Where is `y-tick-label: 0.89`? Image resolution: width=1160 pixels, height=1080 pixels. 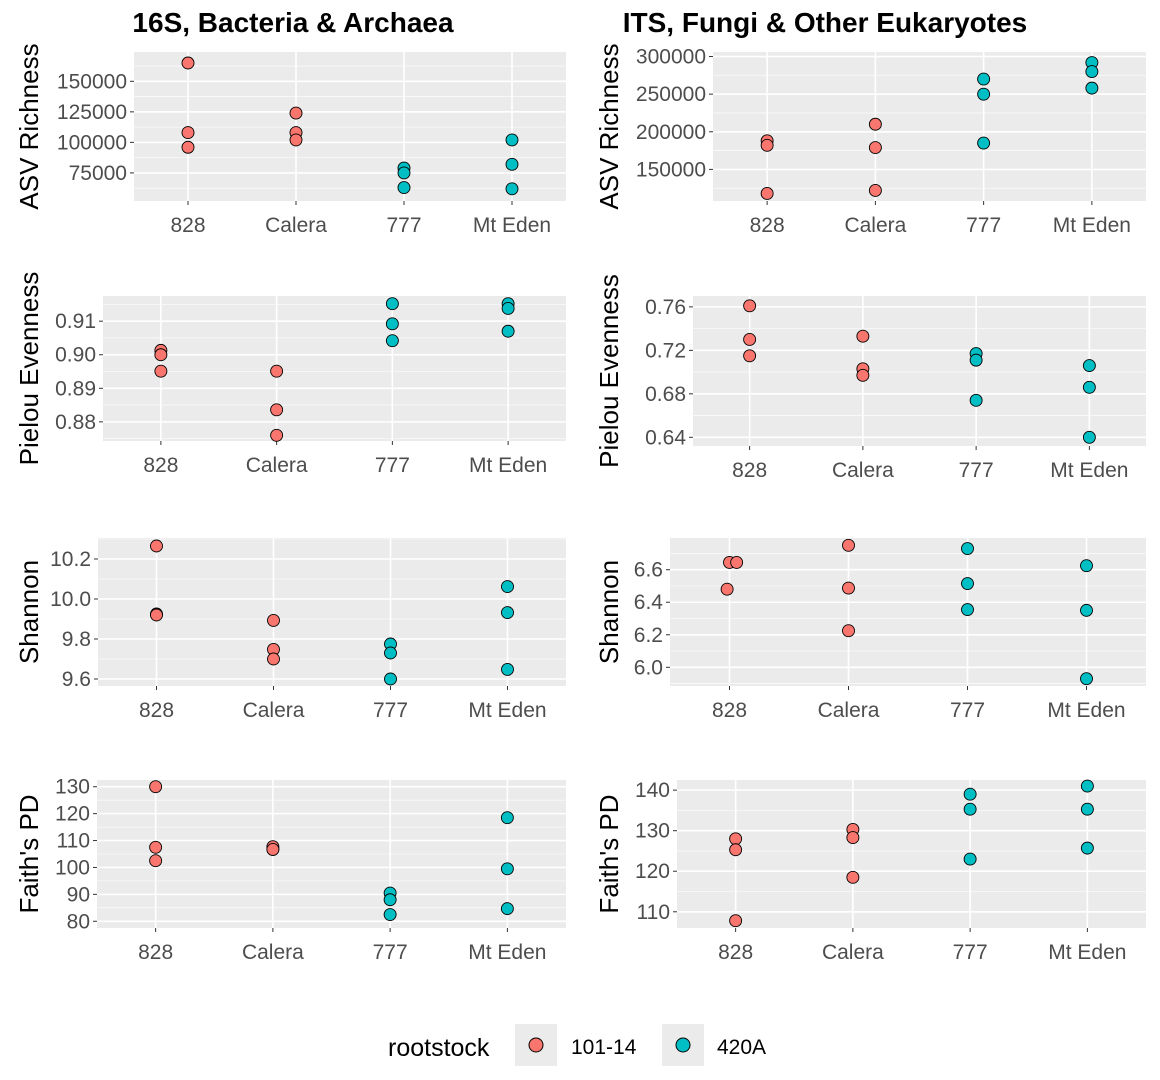 y-tick-label: 0.89 is located at coordinates (75, 388).